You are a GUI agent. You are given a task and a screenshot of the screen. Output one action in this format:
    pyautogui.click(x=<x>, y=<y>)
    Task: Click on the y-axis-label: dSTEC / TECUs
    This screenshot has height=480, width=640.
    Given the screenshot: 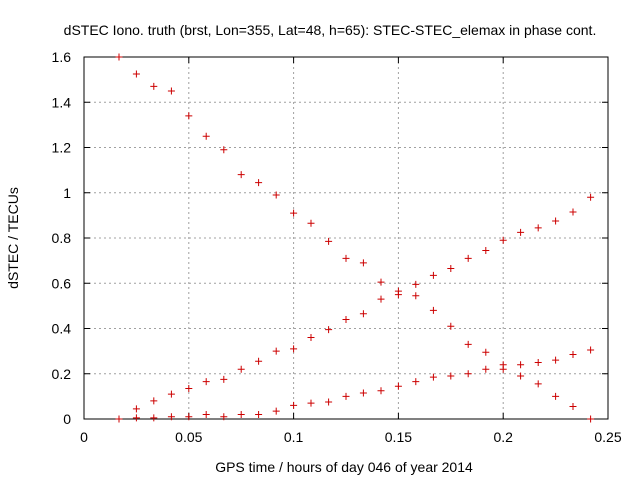 What is the action you would take?
    pyautogui.click(x=13, y=238)
    